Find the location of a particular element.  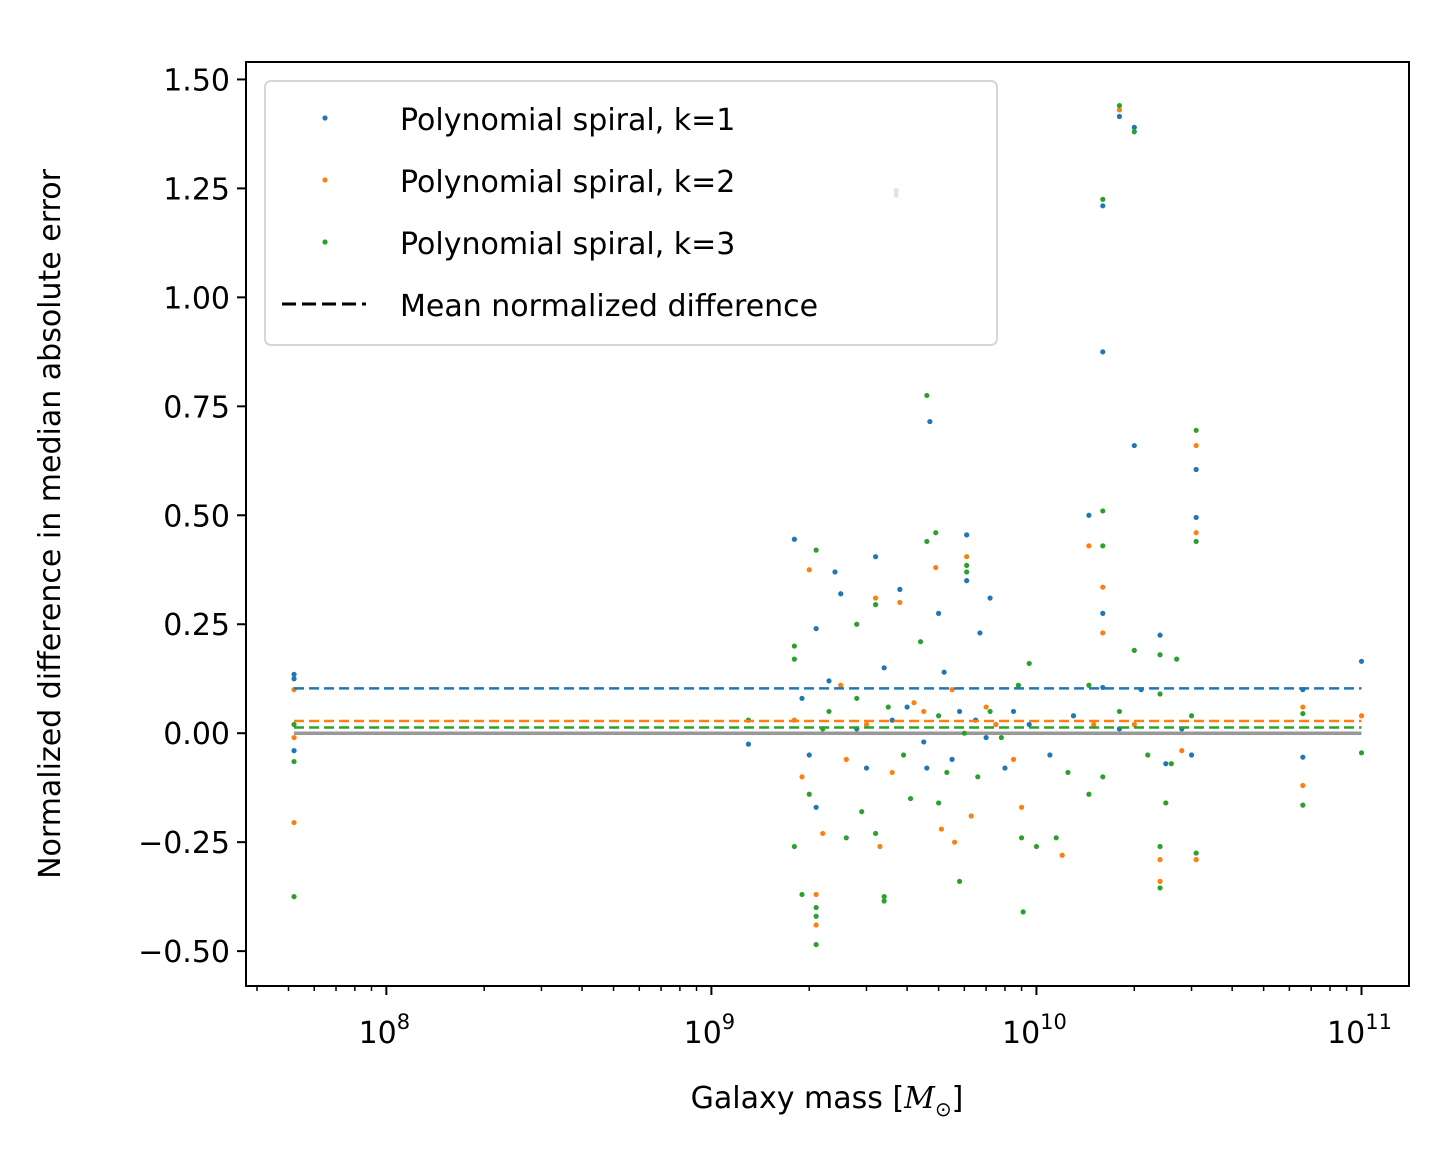

legend-label-k2: Polynomial spiral, k=2 is located at coordinates (567, 182).